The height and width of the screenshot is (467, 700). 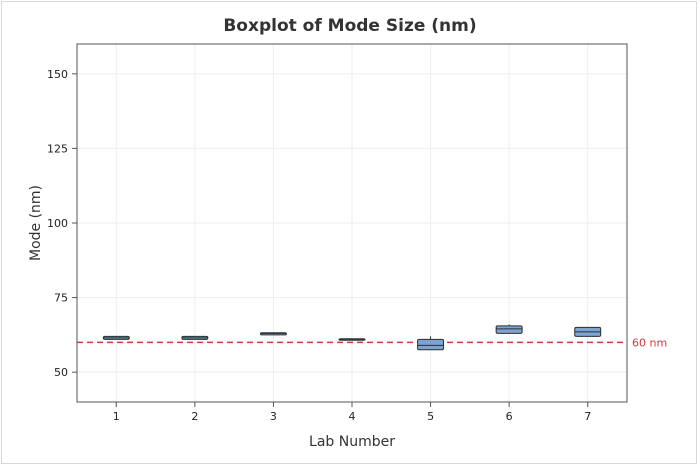 What do you see at coordinates (273, 416) in the screenshot?
I see `x-tick-label: 3` at bounding box center [273, 416].